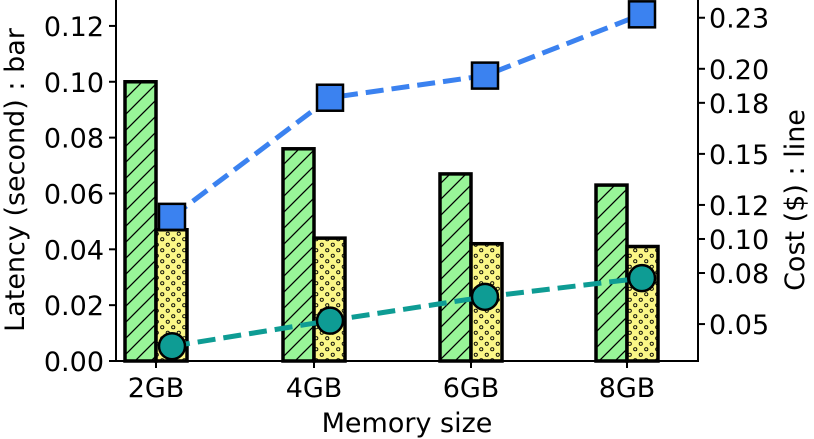 This screenshot has height=439, width=814. Describe the element at coordinates (329, 299) in the screenshot. I see `bar-s1-4GB` at that location.